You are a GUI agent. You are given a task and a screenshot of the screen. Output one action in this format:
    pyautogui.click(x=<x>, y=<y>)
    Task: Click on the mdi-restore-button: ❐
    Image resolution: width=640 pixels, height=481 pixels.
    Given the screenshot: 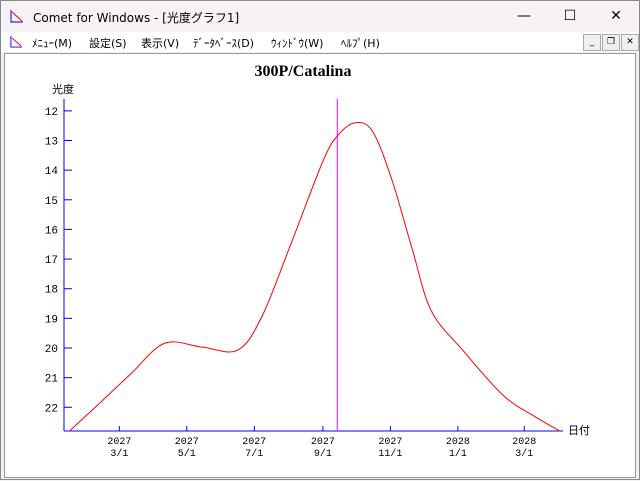 What is the action you would take?
    pyautogui.click(x=611, y=42)
    